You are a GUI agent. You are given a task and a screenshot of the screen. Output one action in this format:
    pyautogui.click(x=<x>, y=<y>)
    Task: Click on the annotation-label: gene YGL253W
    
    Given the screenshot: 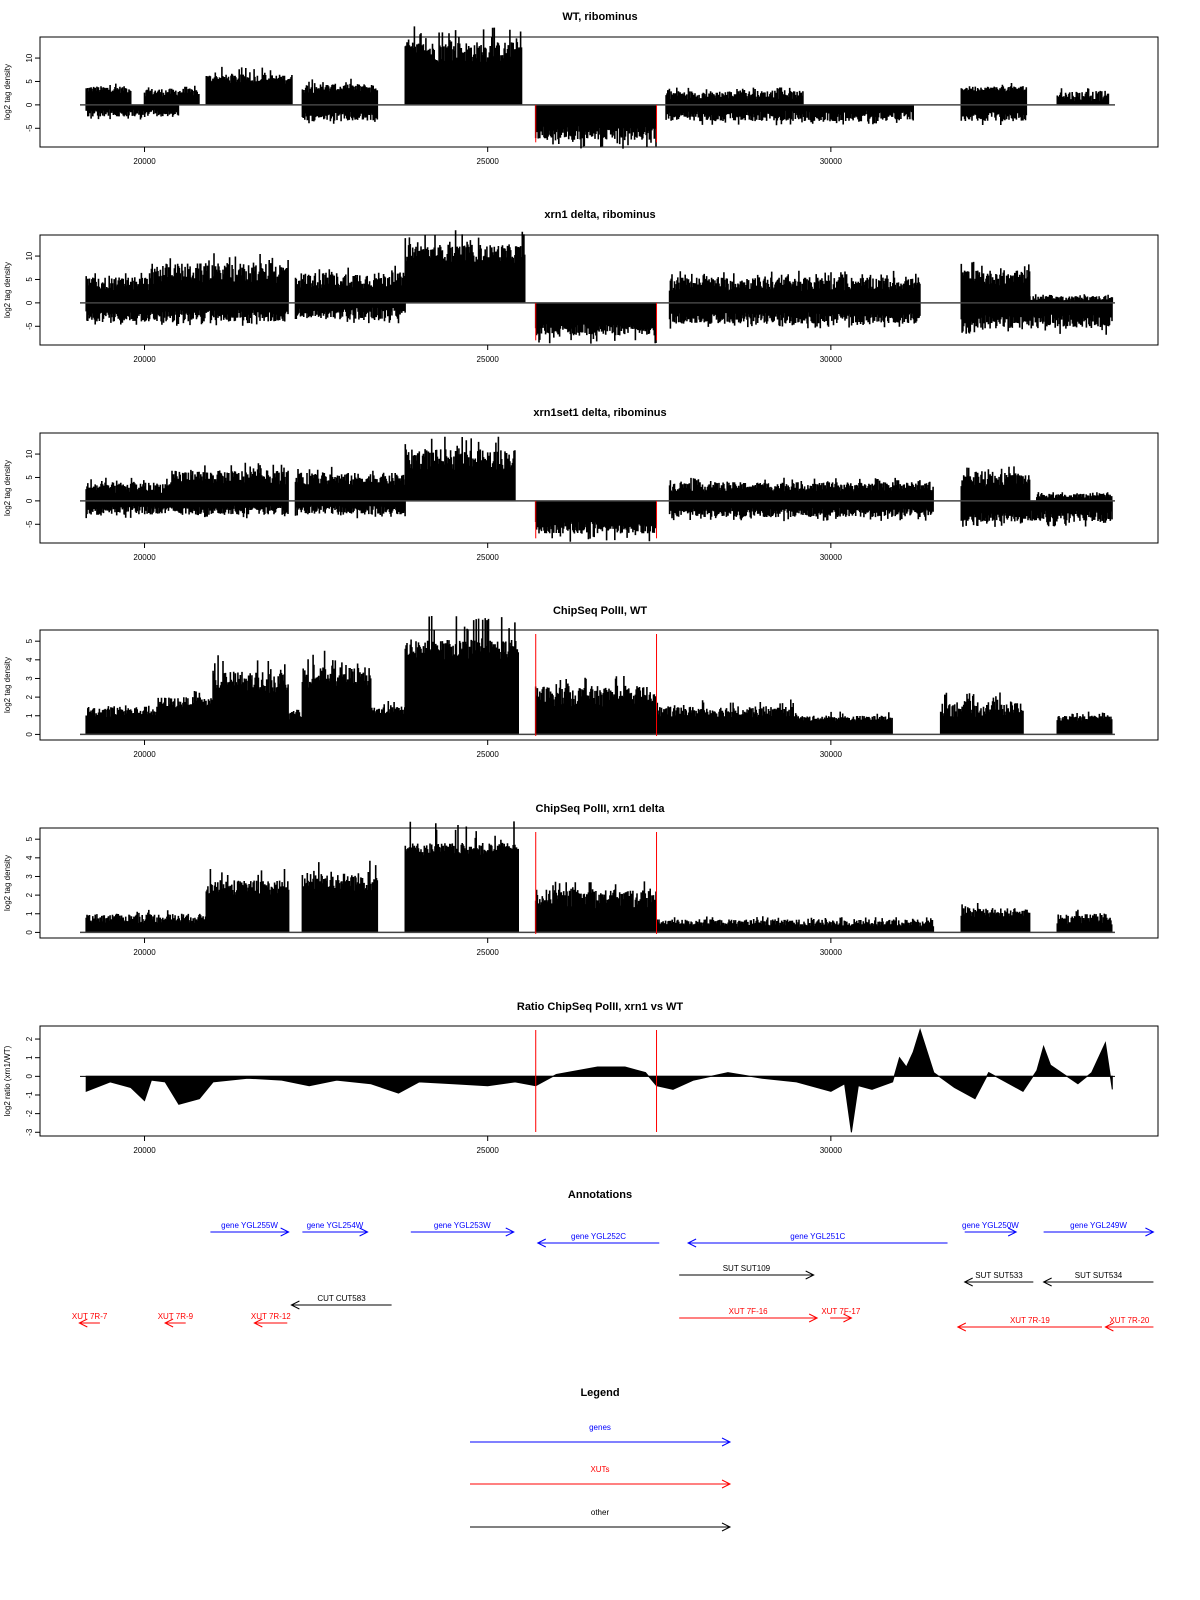 What is the action you would take?
    pyautogui.click(x=462, y=1225)
    